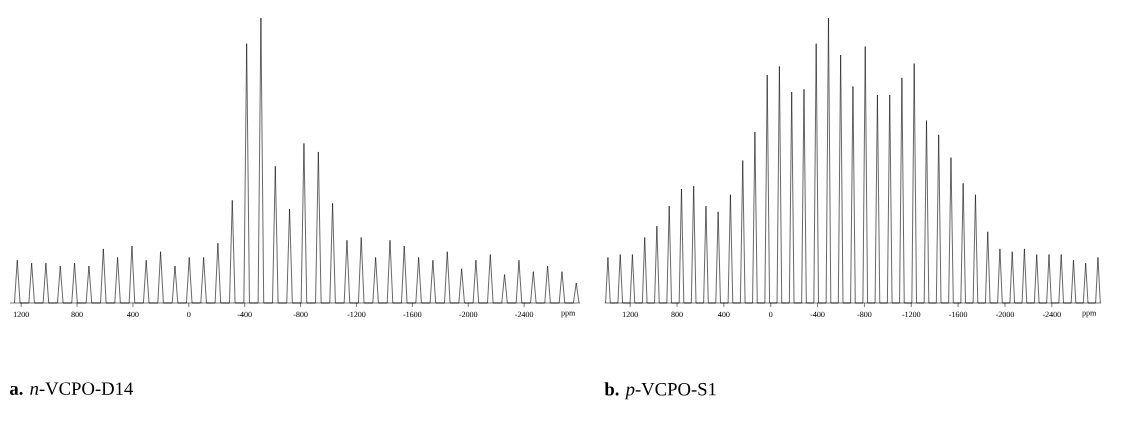 The width and height of the screenshot is (1134, 433). Describe the element at coordinates (660, 391) in the screenshot. I see `text: b. p-VCPO-S1` at that location.